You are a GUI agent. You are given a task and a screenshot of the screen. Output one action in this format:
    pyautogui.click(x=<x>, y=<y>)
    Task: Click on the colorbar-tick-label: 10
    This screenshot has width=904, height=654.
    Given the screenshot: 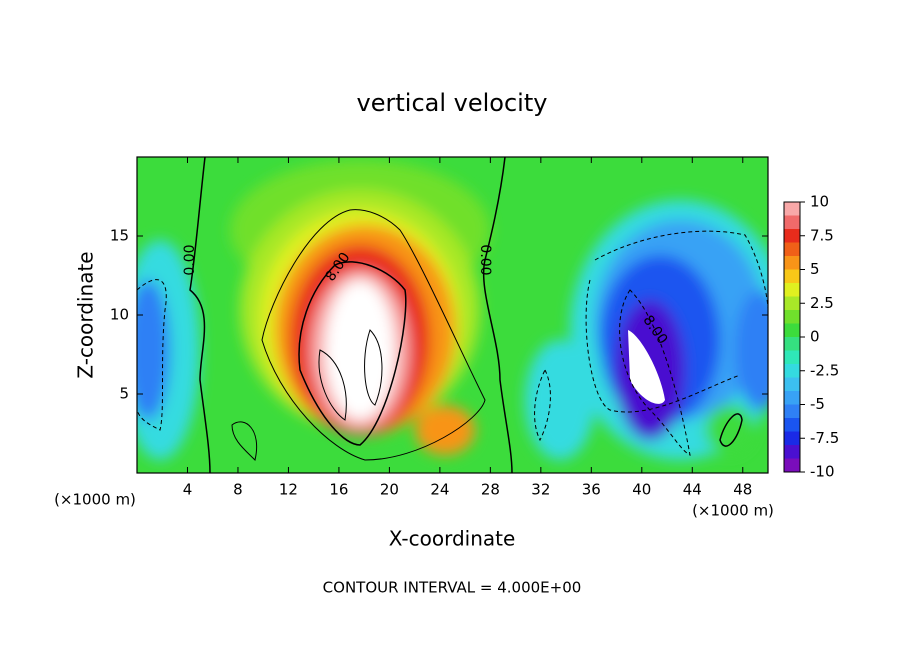 What is the action you would take?
    pyautogui.click(x=819, y=202)
    